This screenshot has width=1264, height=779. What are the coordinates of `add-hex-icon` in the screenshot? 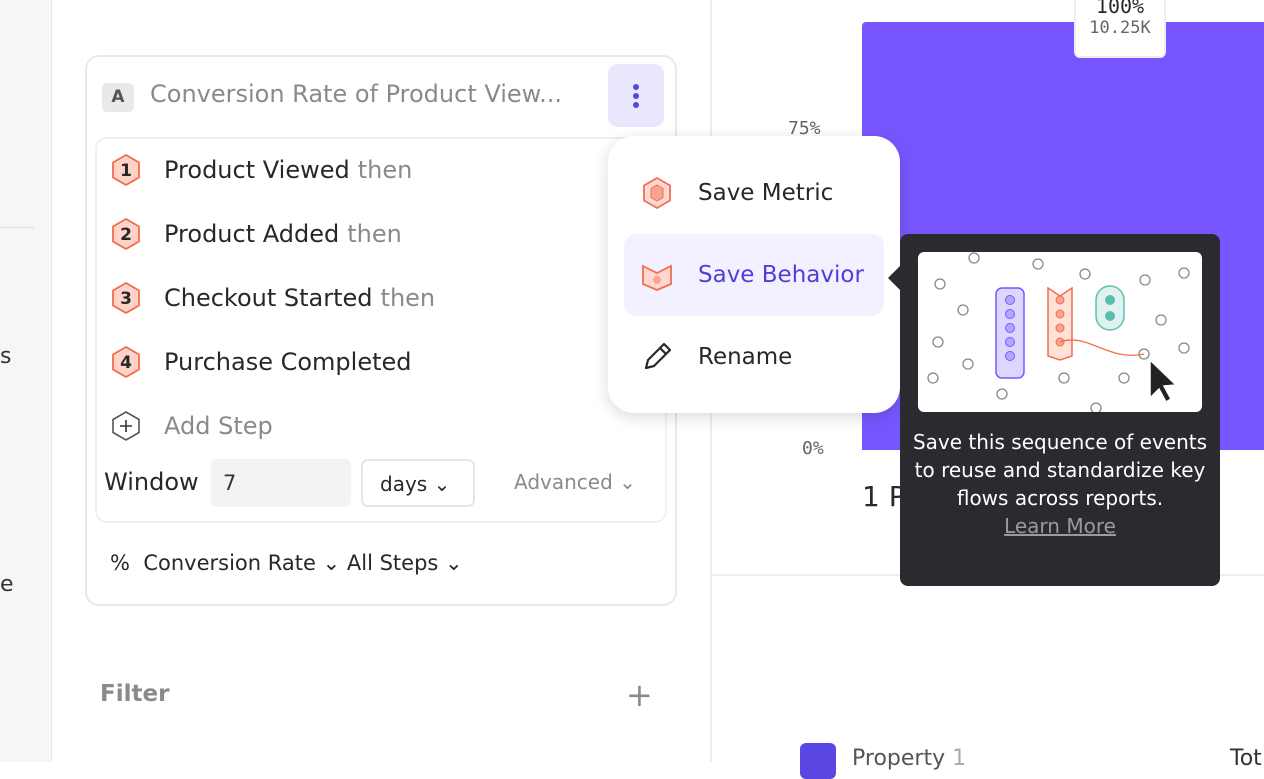 It's located at (126, 426).